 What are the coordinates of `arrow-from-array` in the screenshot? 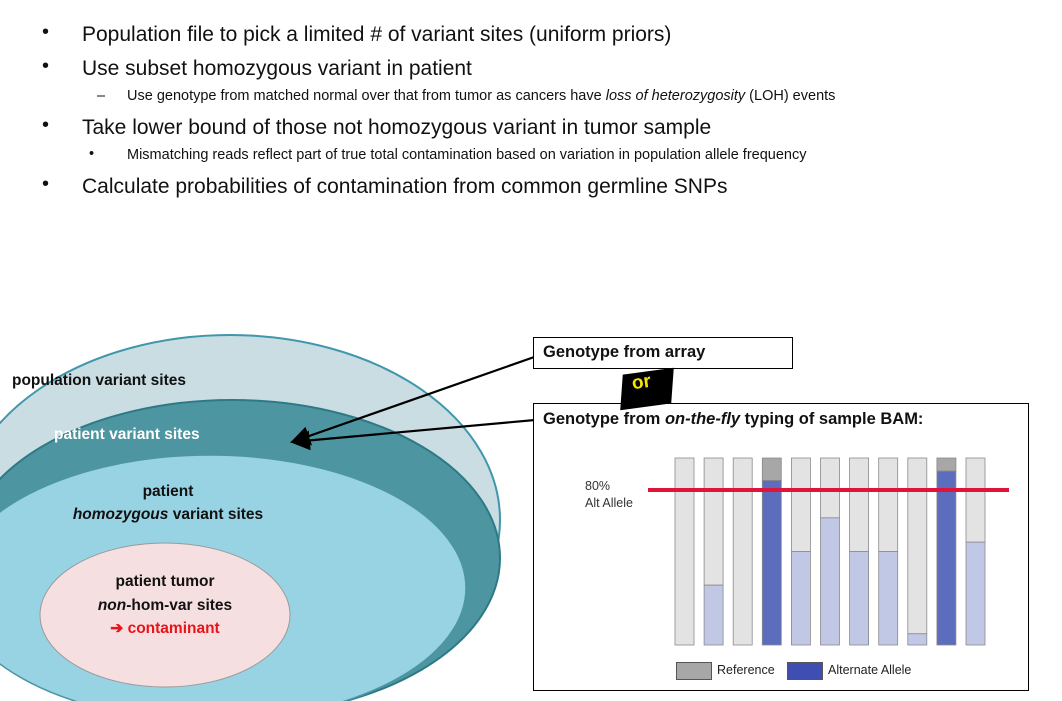 It's located at (415, 399).